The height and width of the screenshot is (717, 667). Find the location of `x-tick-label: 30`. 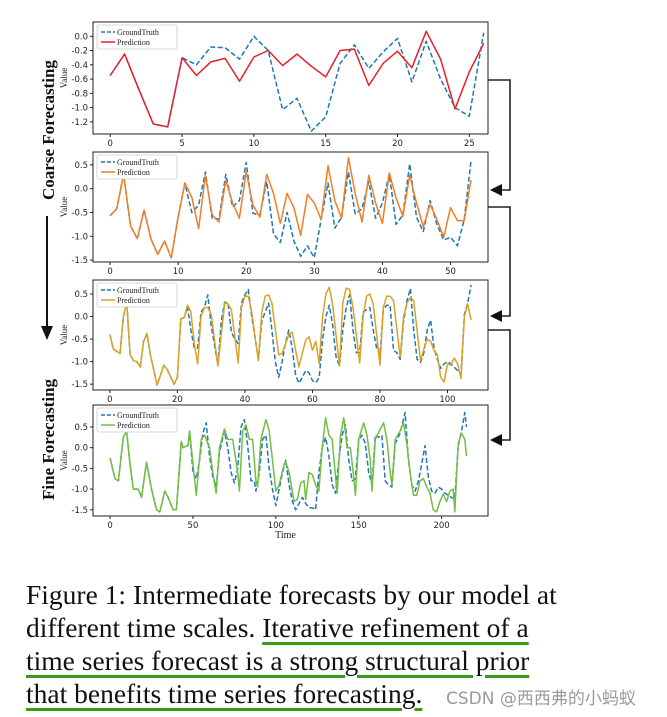

x-tick-label: 30 is located at coordinates (314, 272).